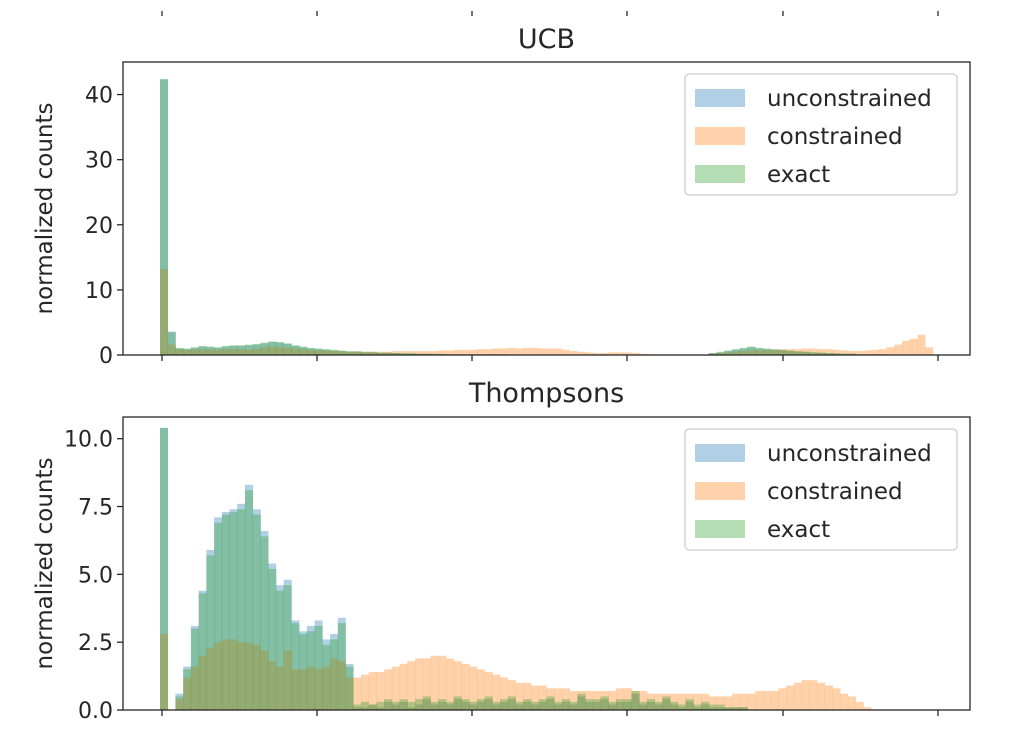 The width and height of the screenshot is (1016, 730). Describe the element at coordinates (835, 137) in the screenshot. I see `legend-label: constrained` at that location.